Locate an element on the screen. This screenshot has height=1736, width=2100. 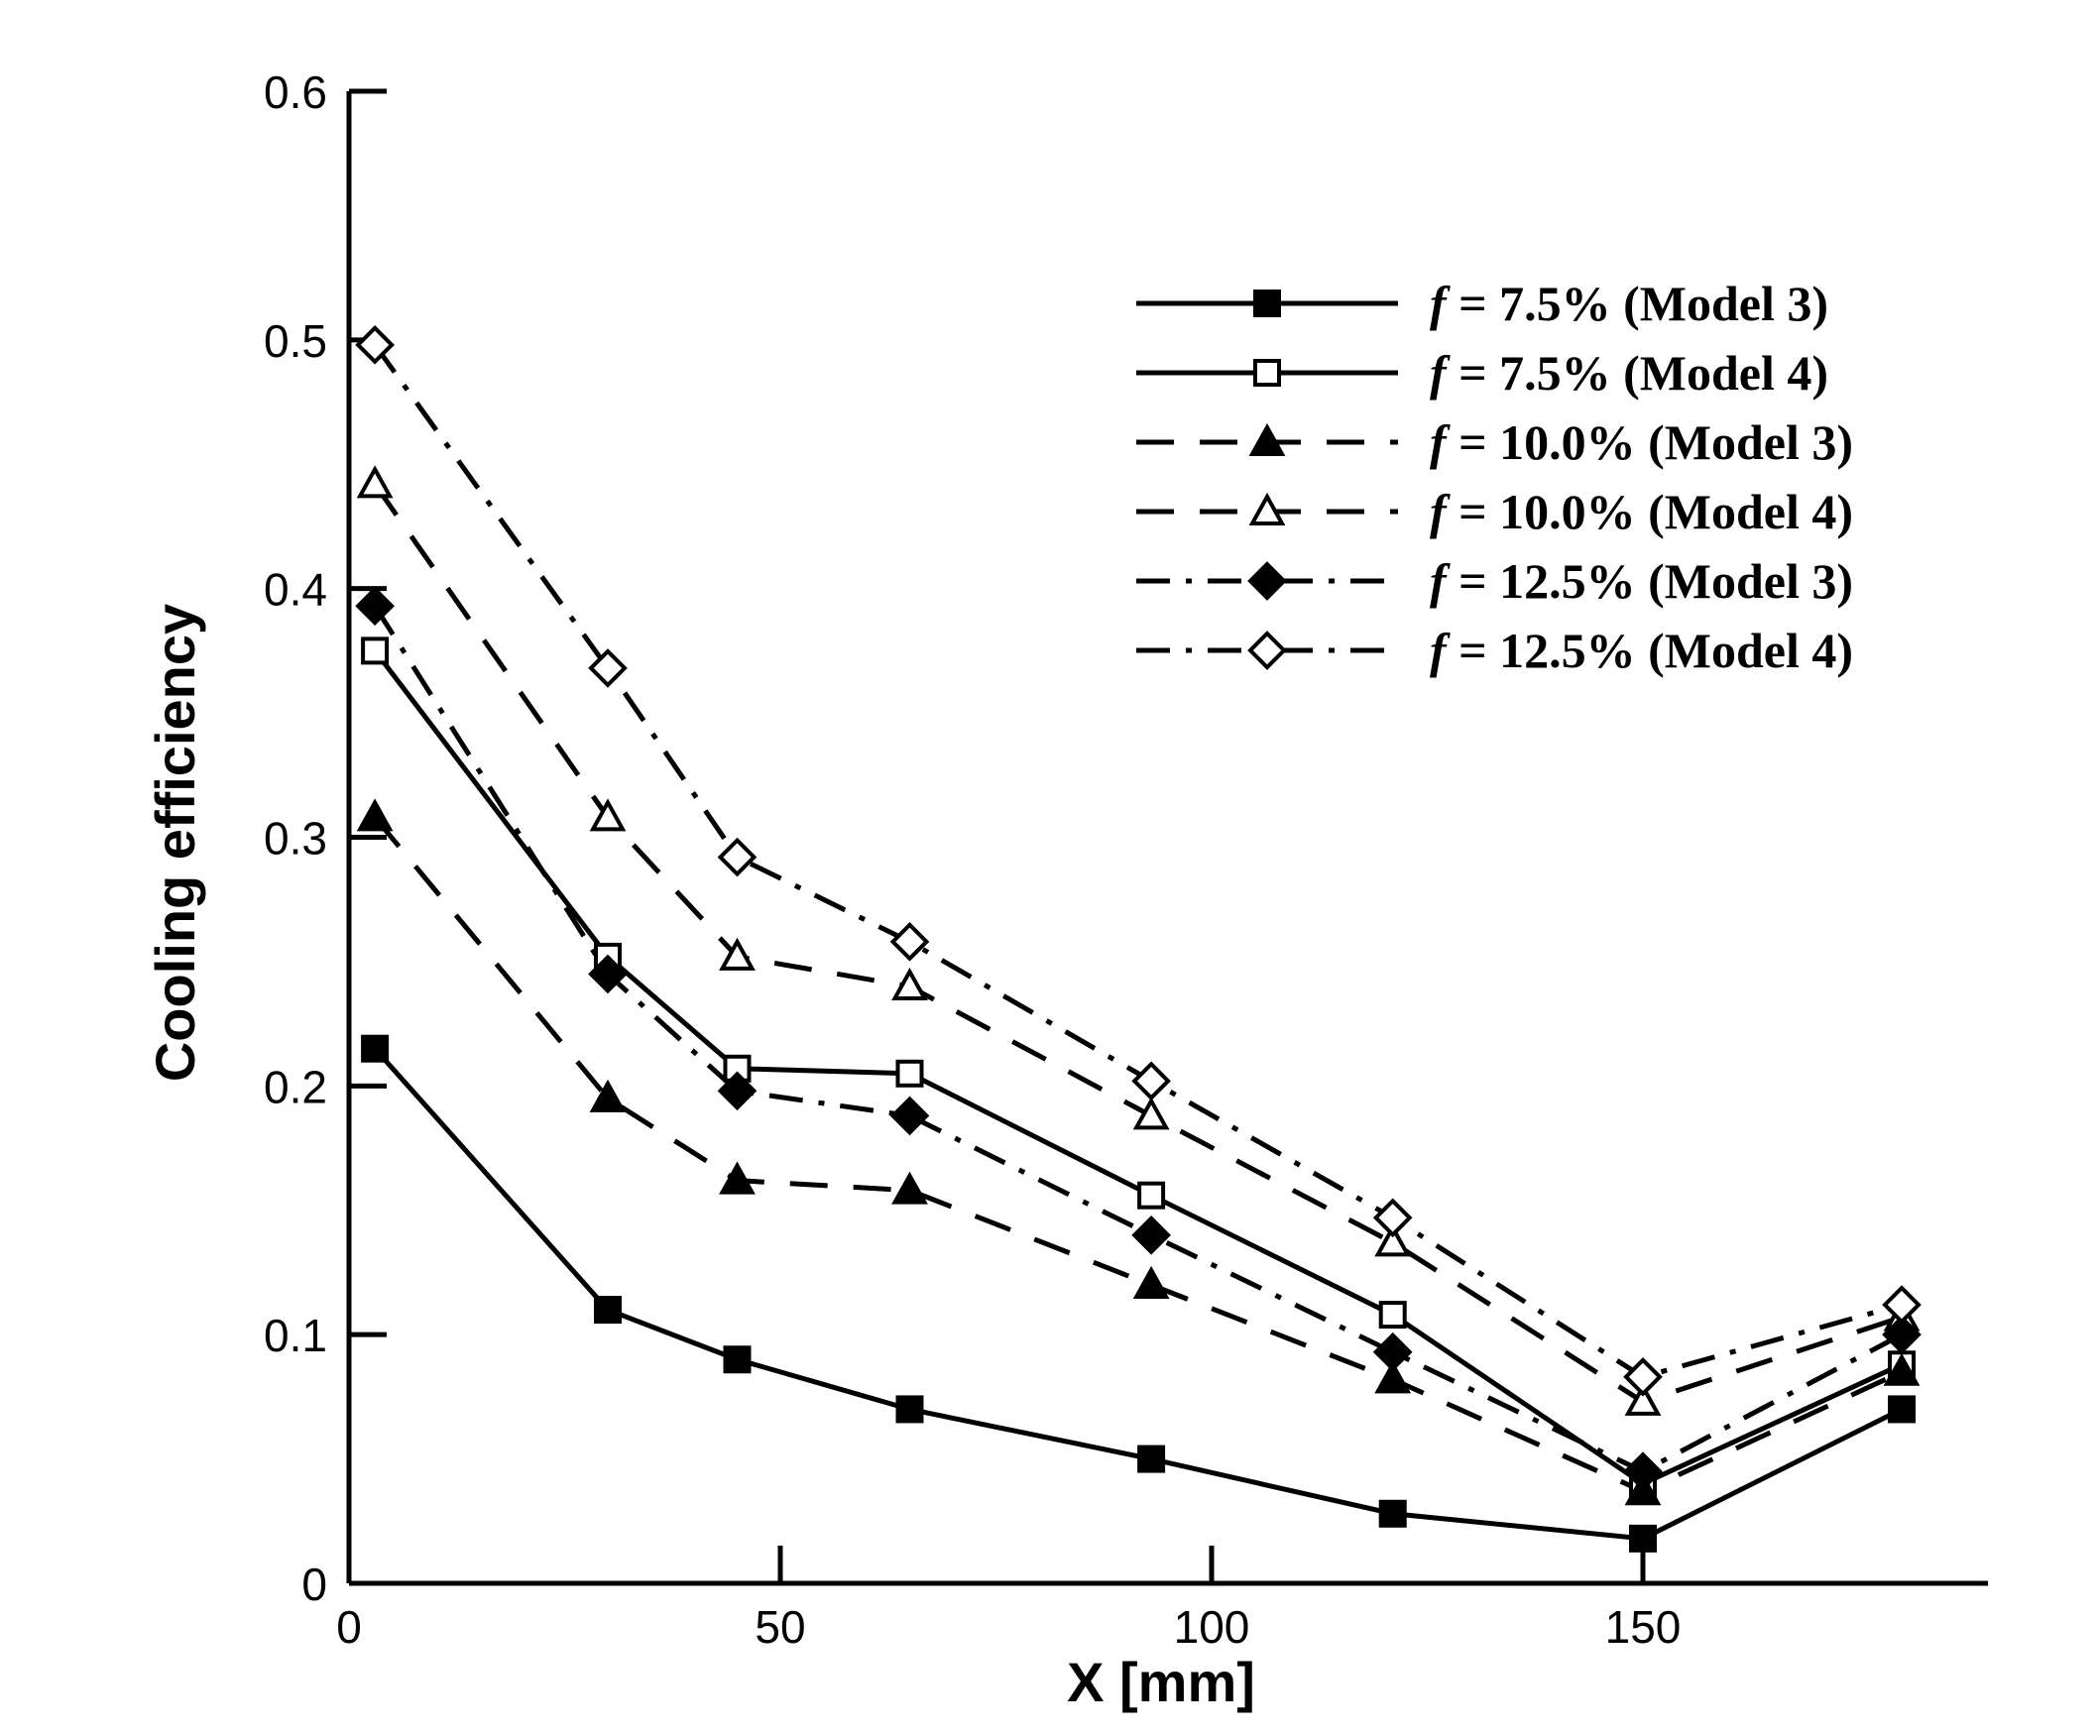
legend-label-1: f = 7.5% (Model 3) is located at coordinates (1629, 303).